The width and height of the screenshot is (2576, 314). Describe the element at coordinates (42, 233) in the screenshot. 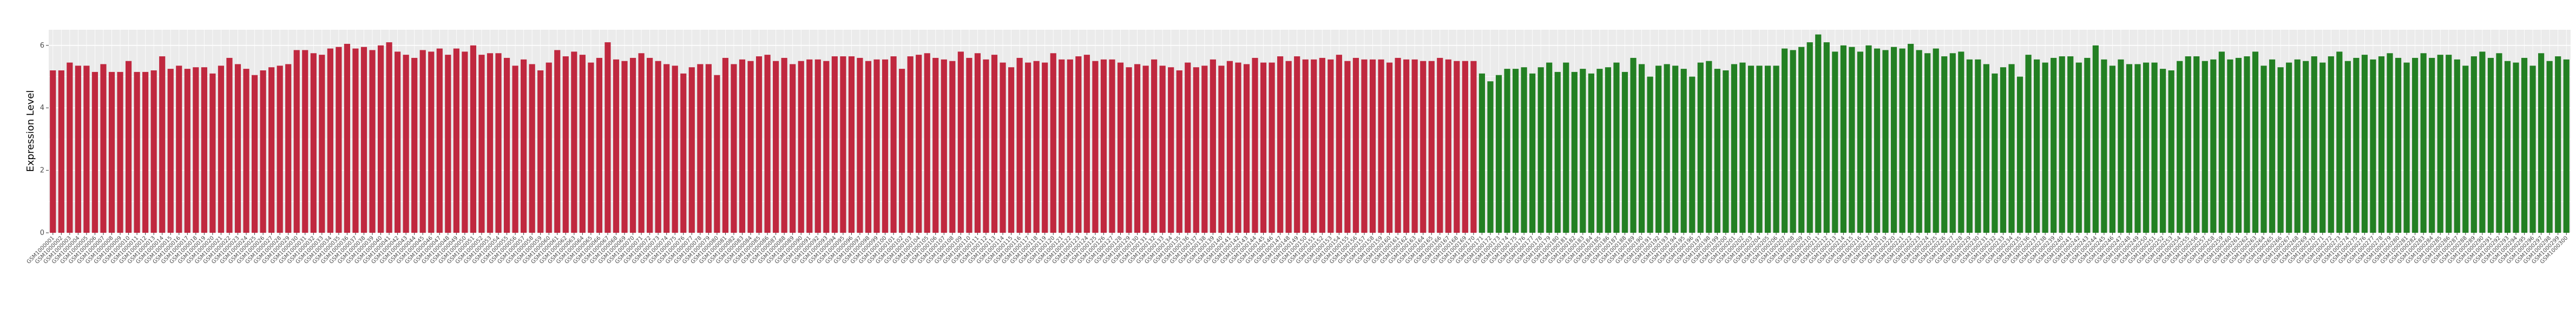

I see `y-tick-label: 0` at that location.